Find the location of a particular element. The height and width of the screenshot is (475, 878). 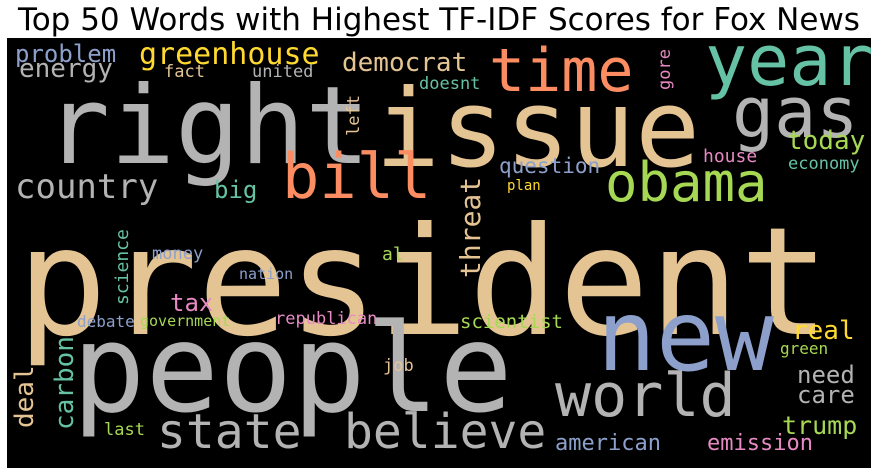

word-energy: energy is located at coordinates (66, 69).